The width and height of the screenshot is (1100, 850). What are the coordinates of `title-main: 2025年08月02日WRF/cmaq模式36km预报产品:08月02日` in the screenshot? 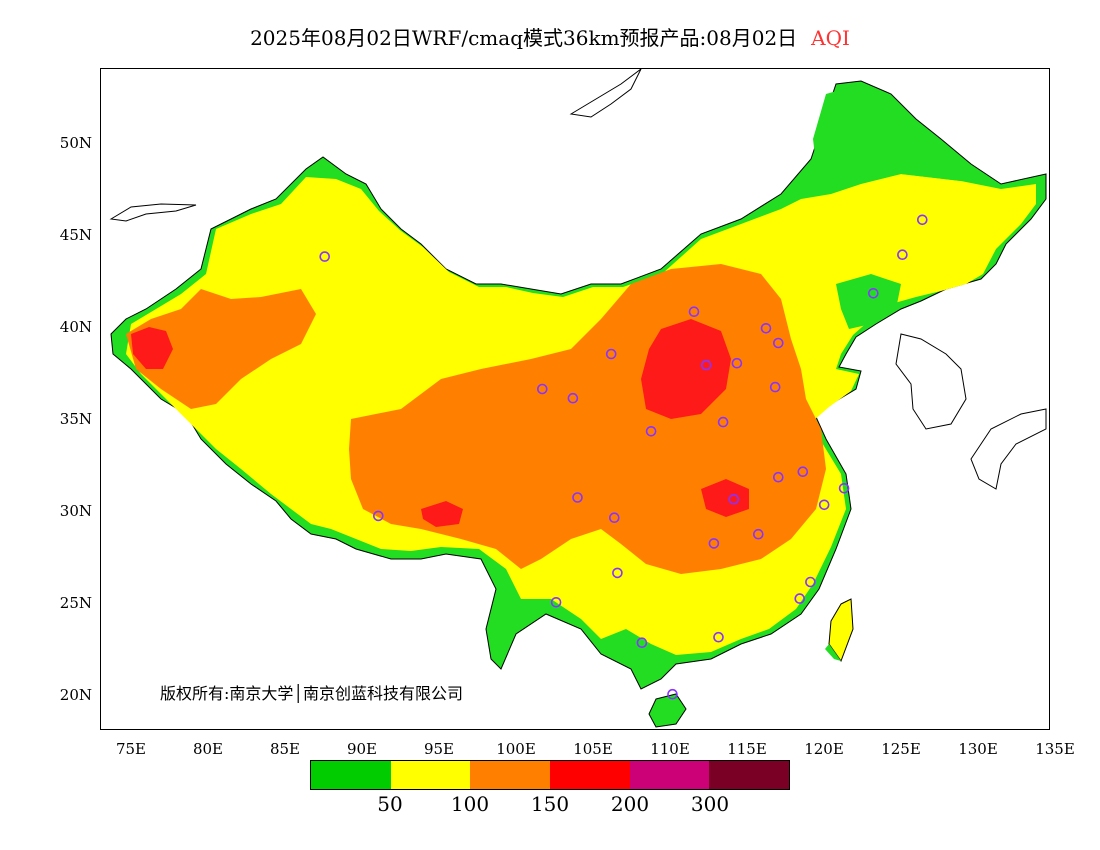 It's located at (524, 38).